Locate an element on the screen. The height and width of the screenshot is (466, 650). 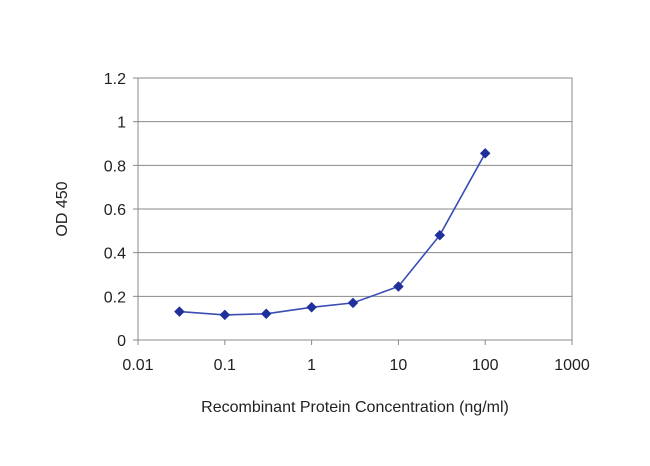
y-tick-label: 0.6 is located at coordinates (115, 210).